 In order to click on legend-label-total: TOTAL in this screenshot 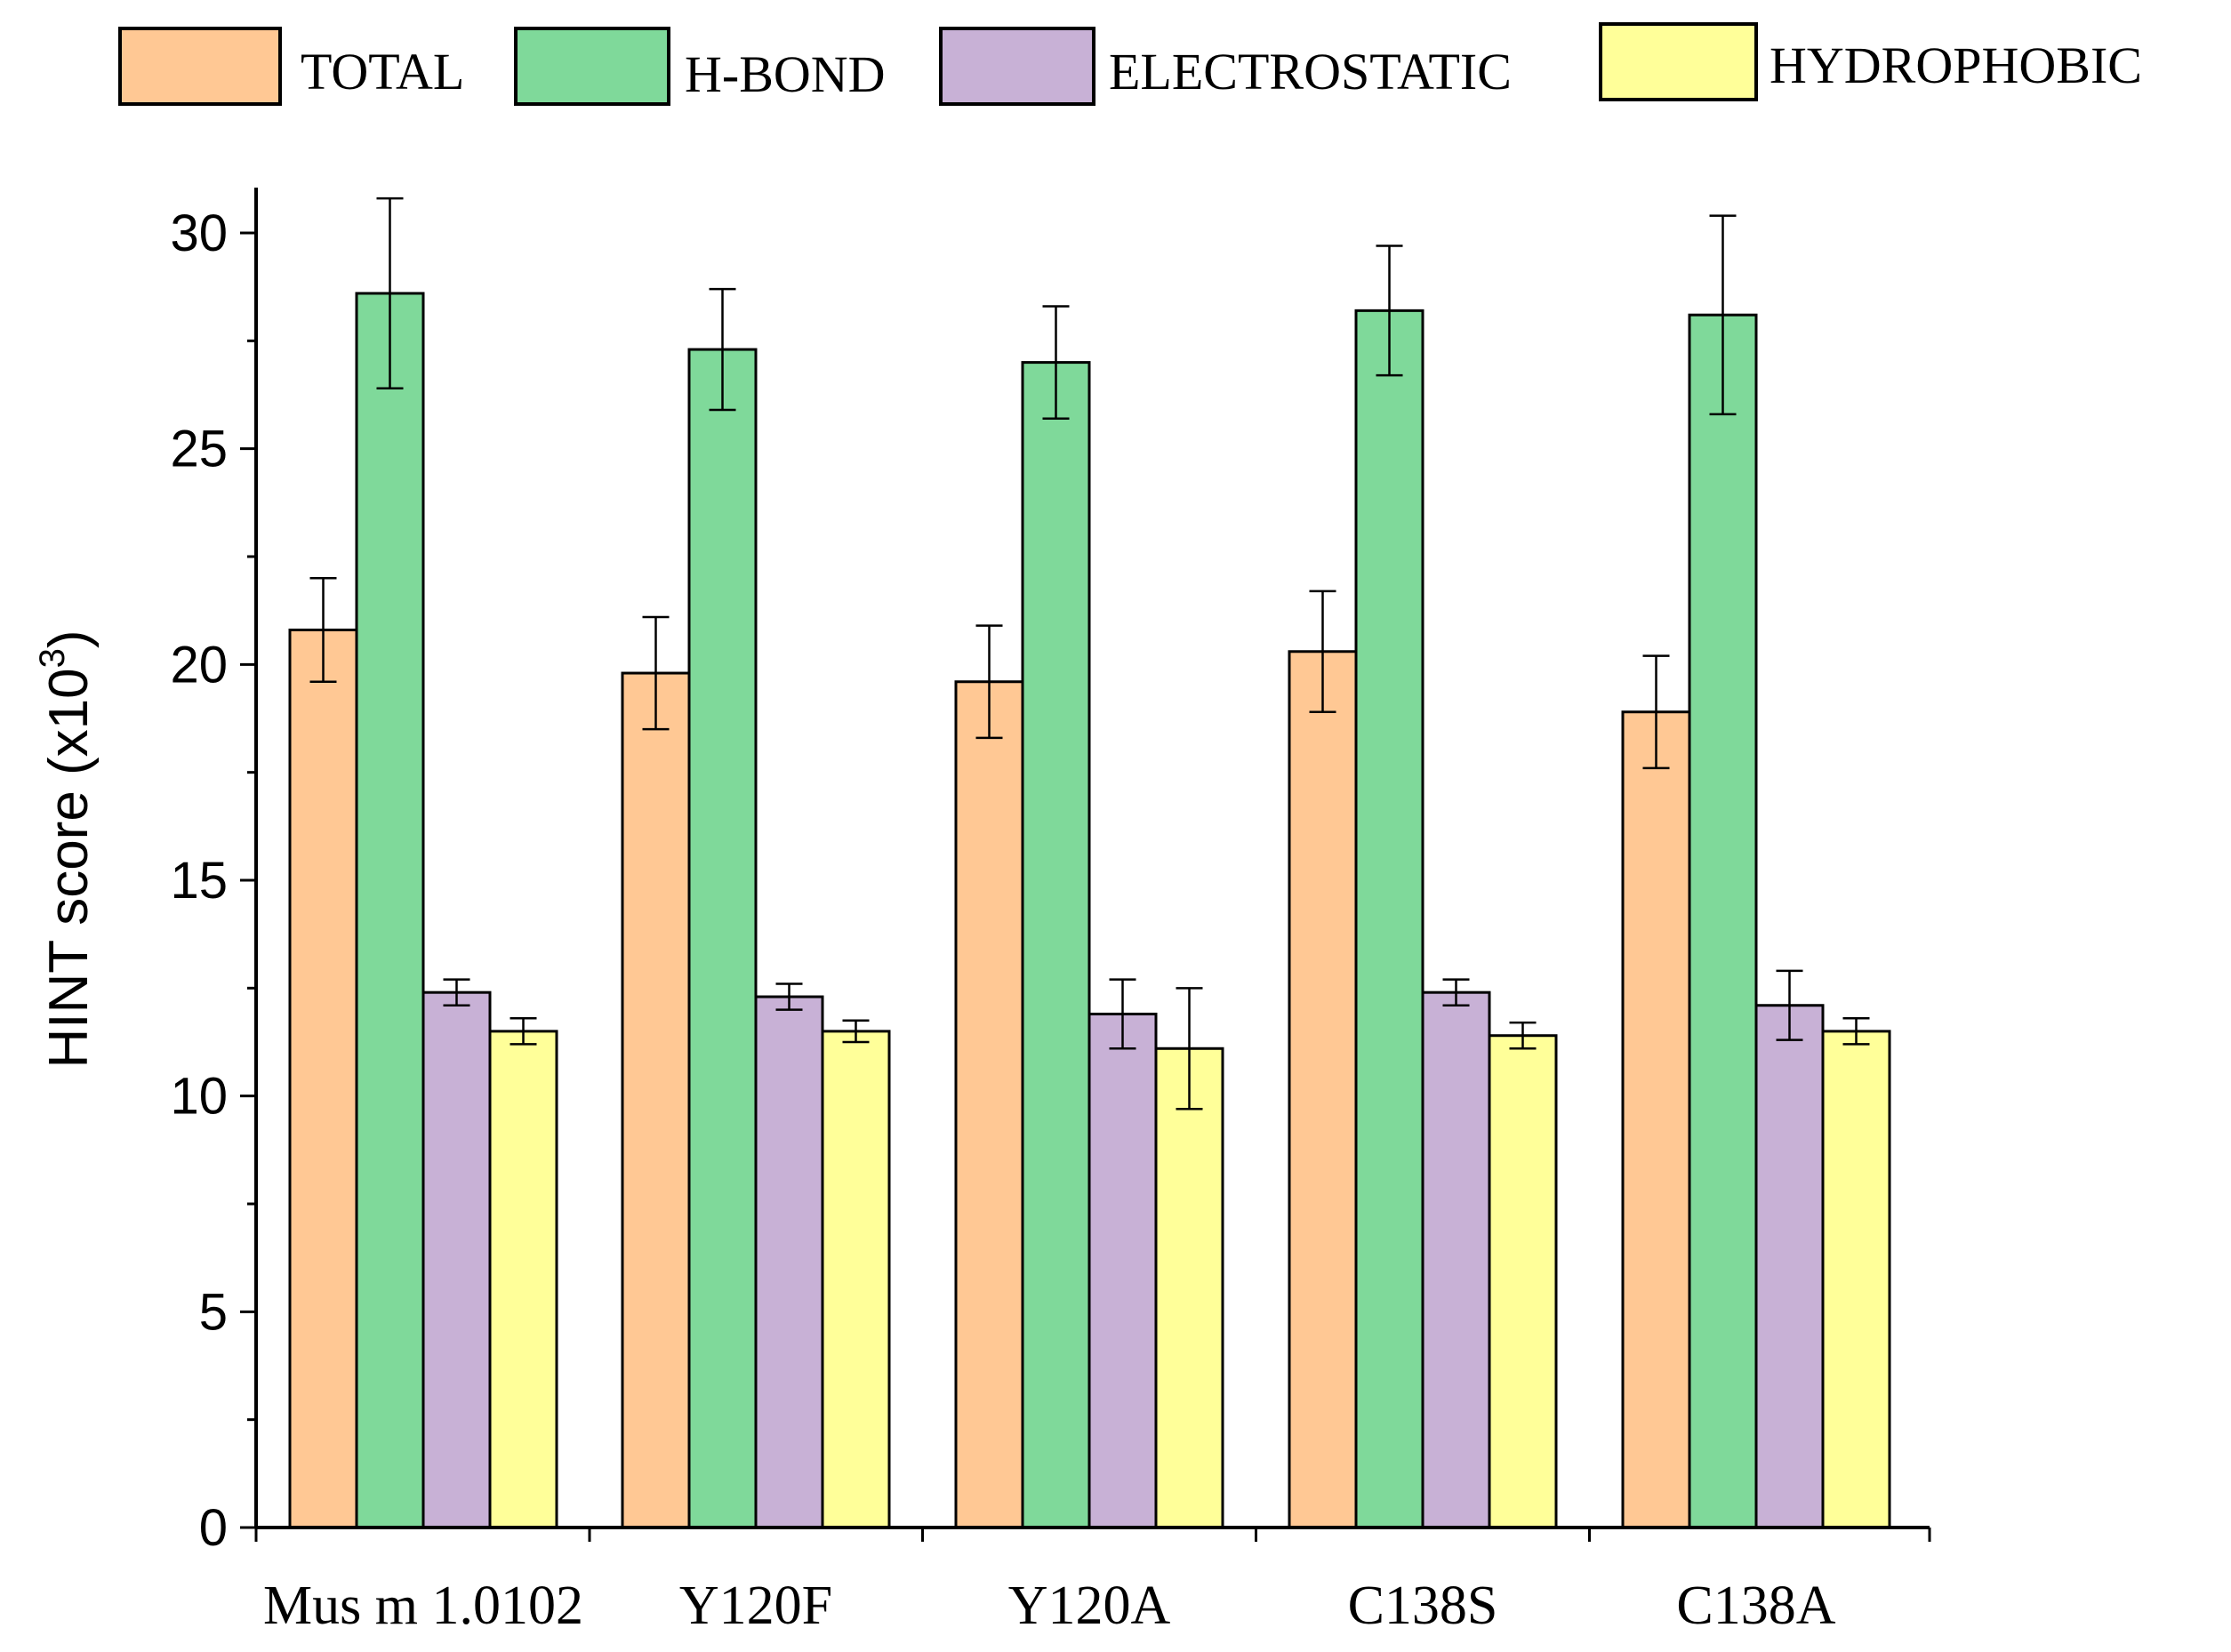, I will do `click(382, 71)`.